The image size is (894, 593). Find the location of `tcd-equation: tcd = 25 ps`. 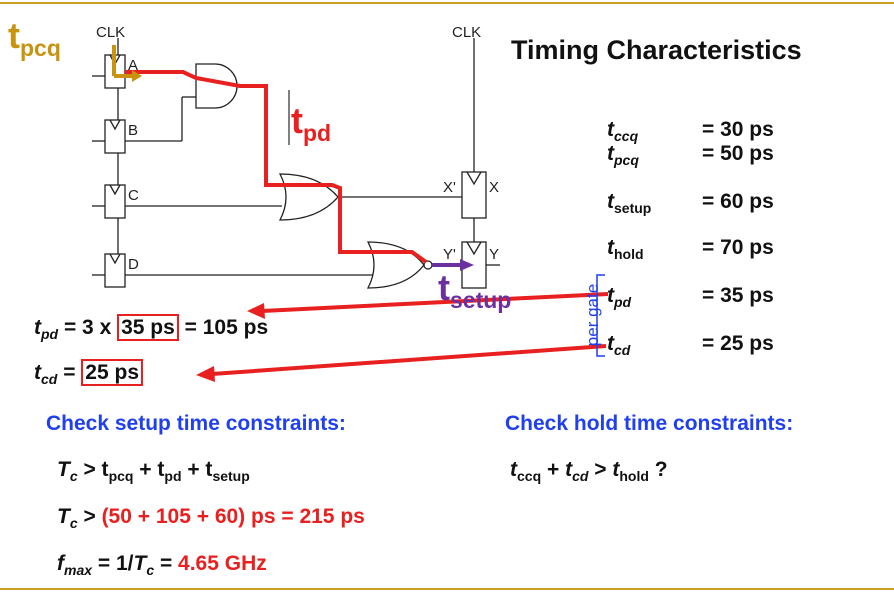

tcd-equation: tcd = 25 ps is located at coordinates (88, 373).